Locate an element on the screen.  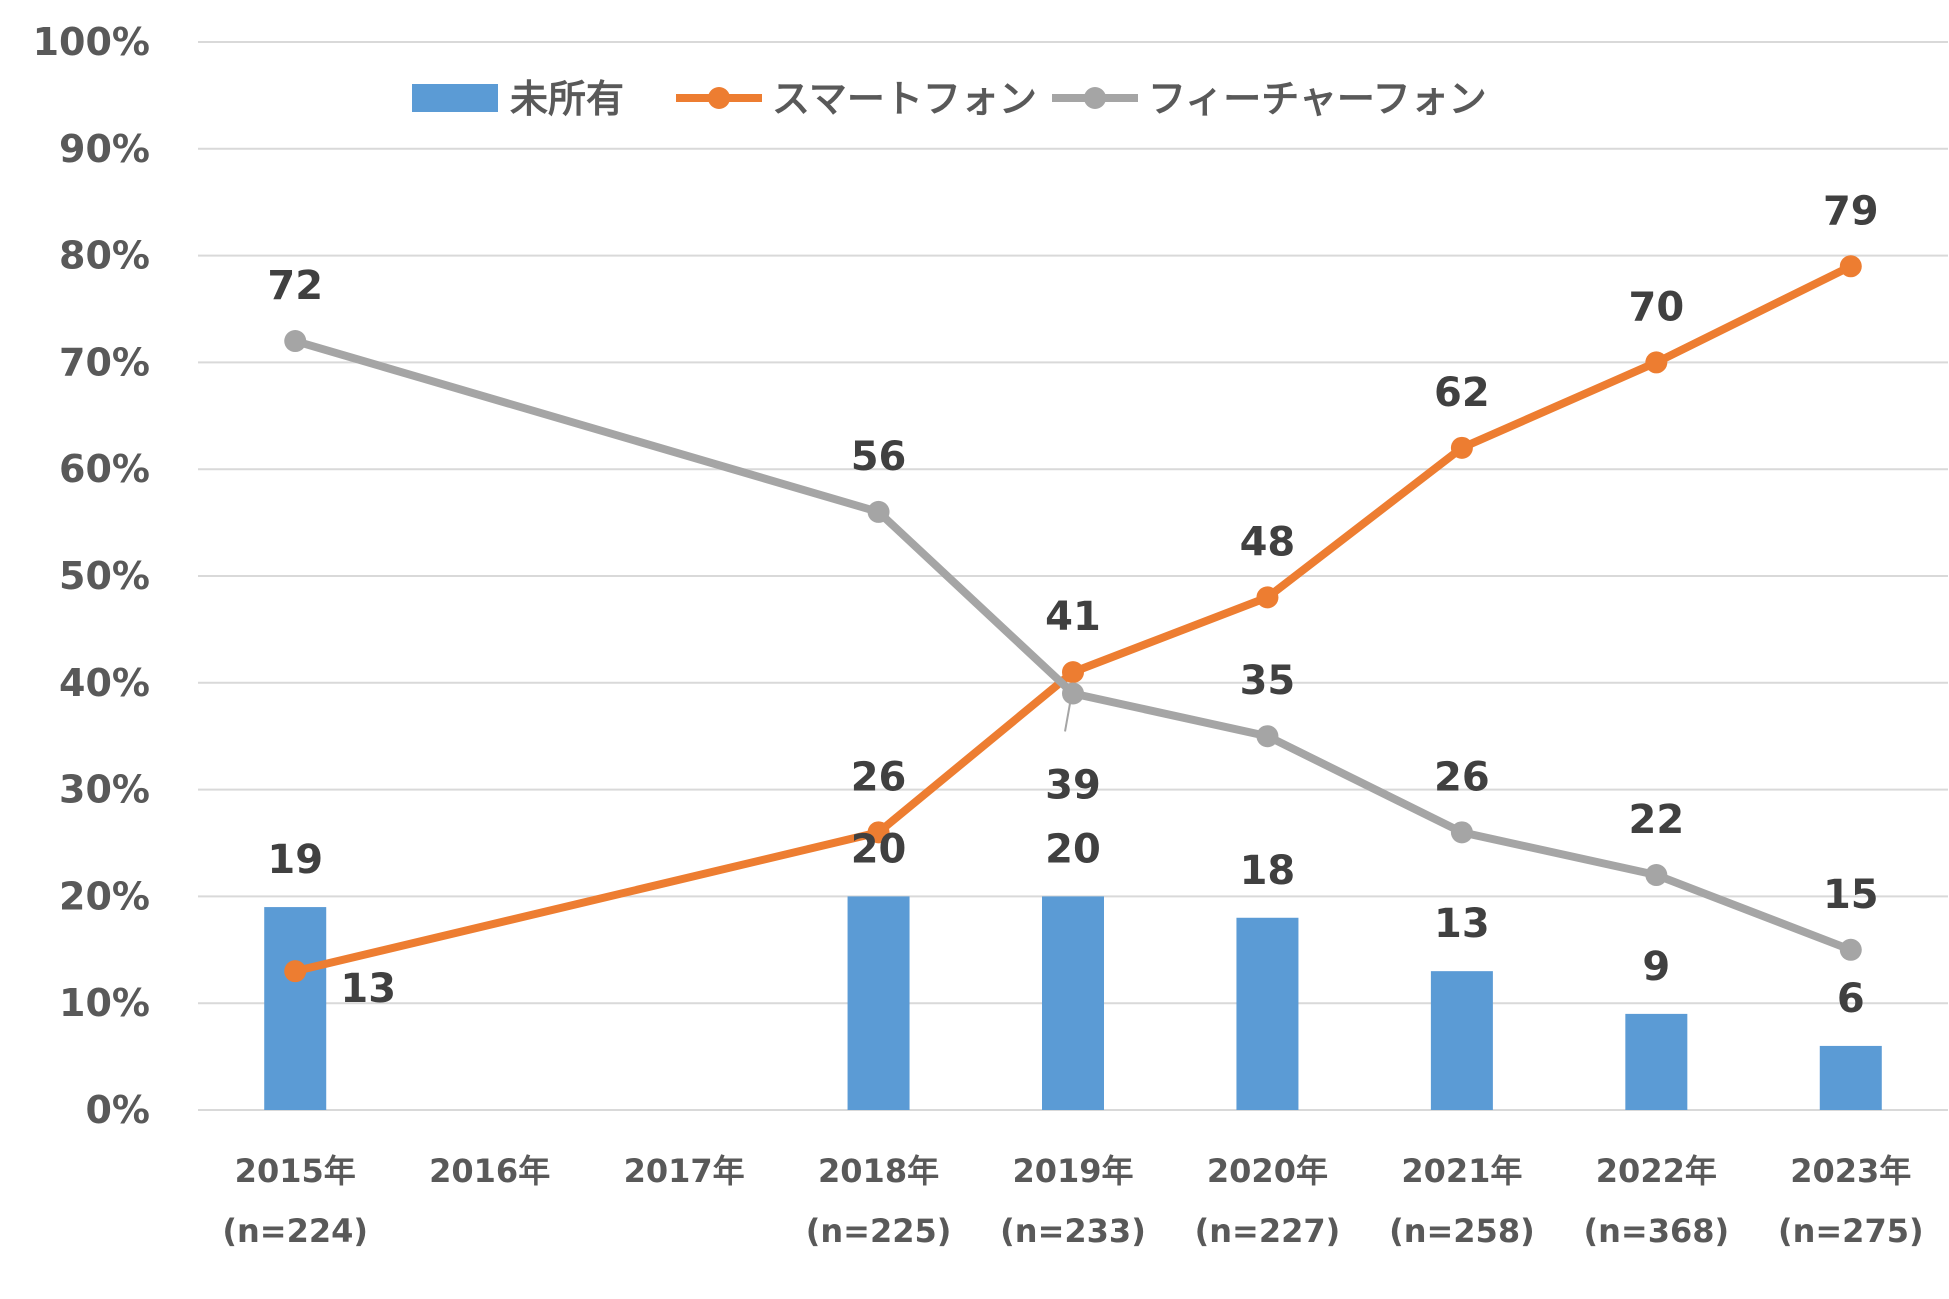
y-tick-label: 70% is located at coordinates (104, 362).